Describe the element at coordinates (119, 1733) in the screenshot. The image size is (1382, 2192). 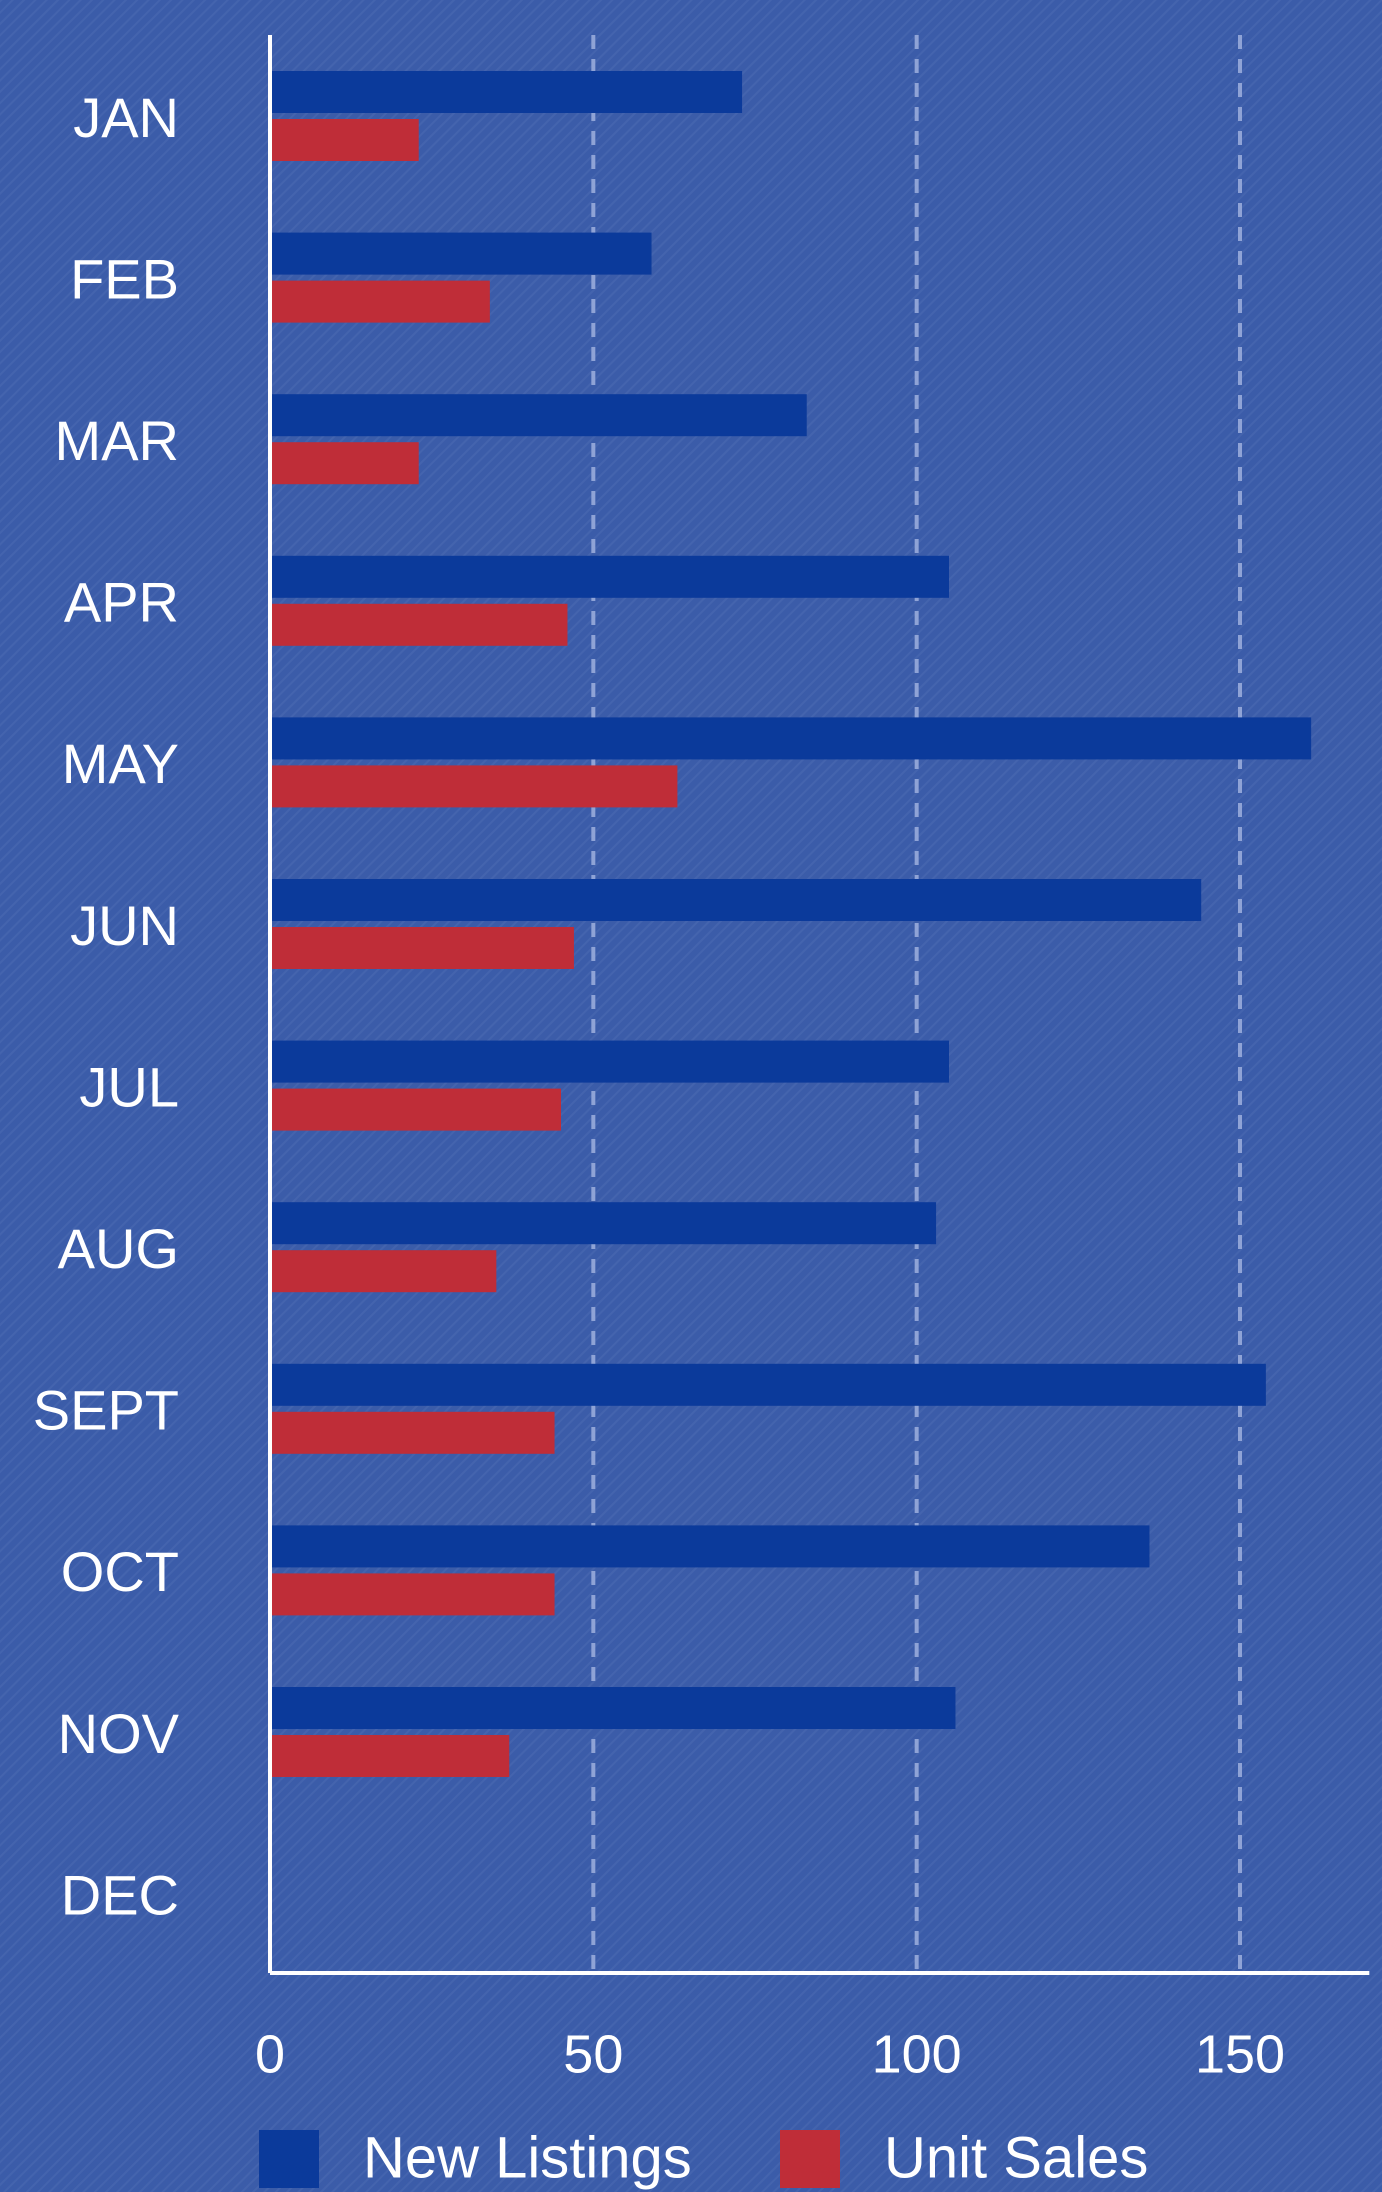
I see `y-tick-label: NOV` at that location.